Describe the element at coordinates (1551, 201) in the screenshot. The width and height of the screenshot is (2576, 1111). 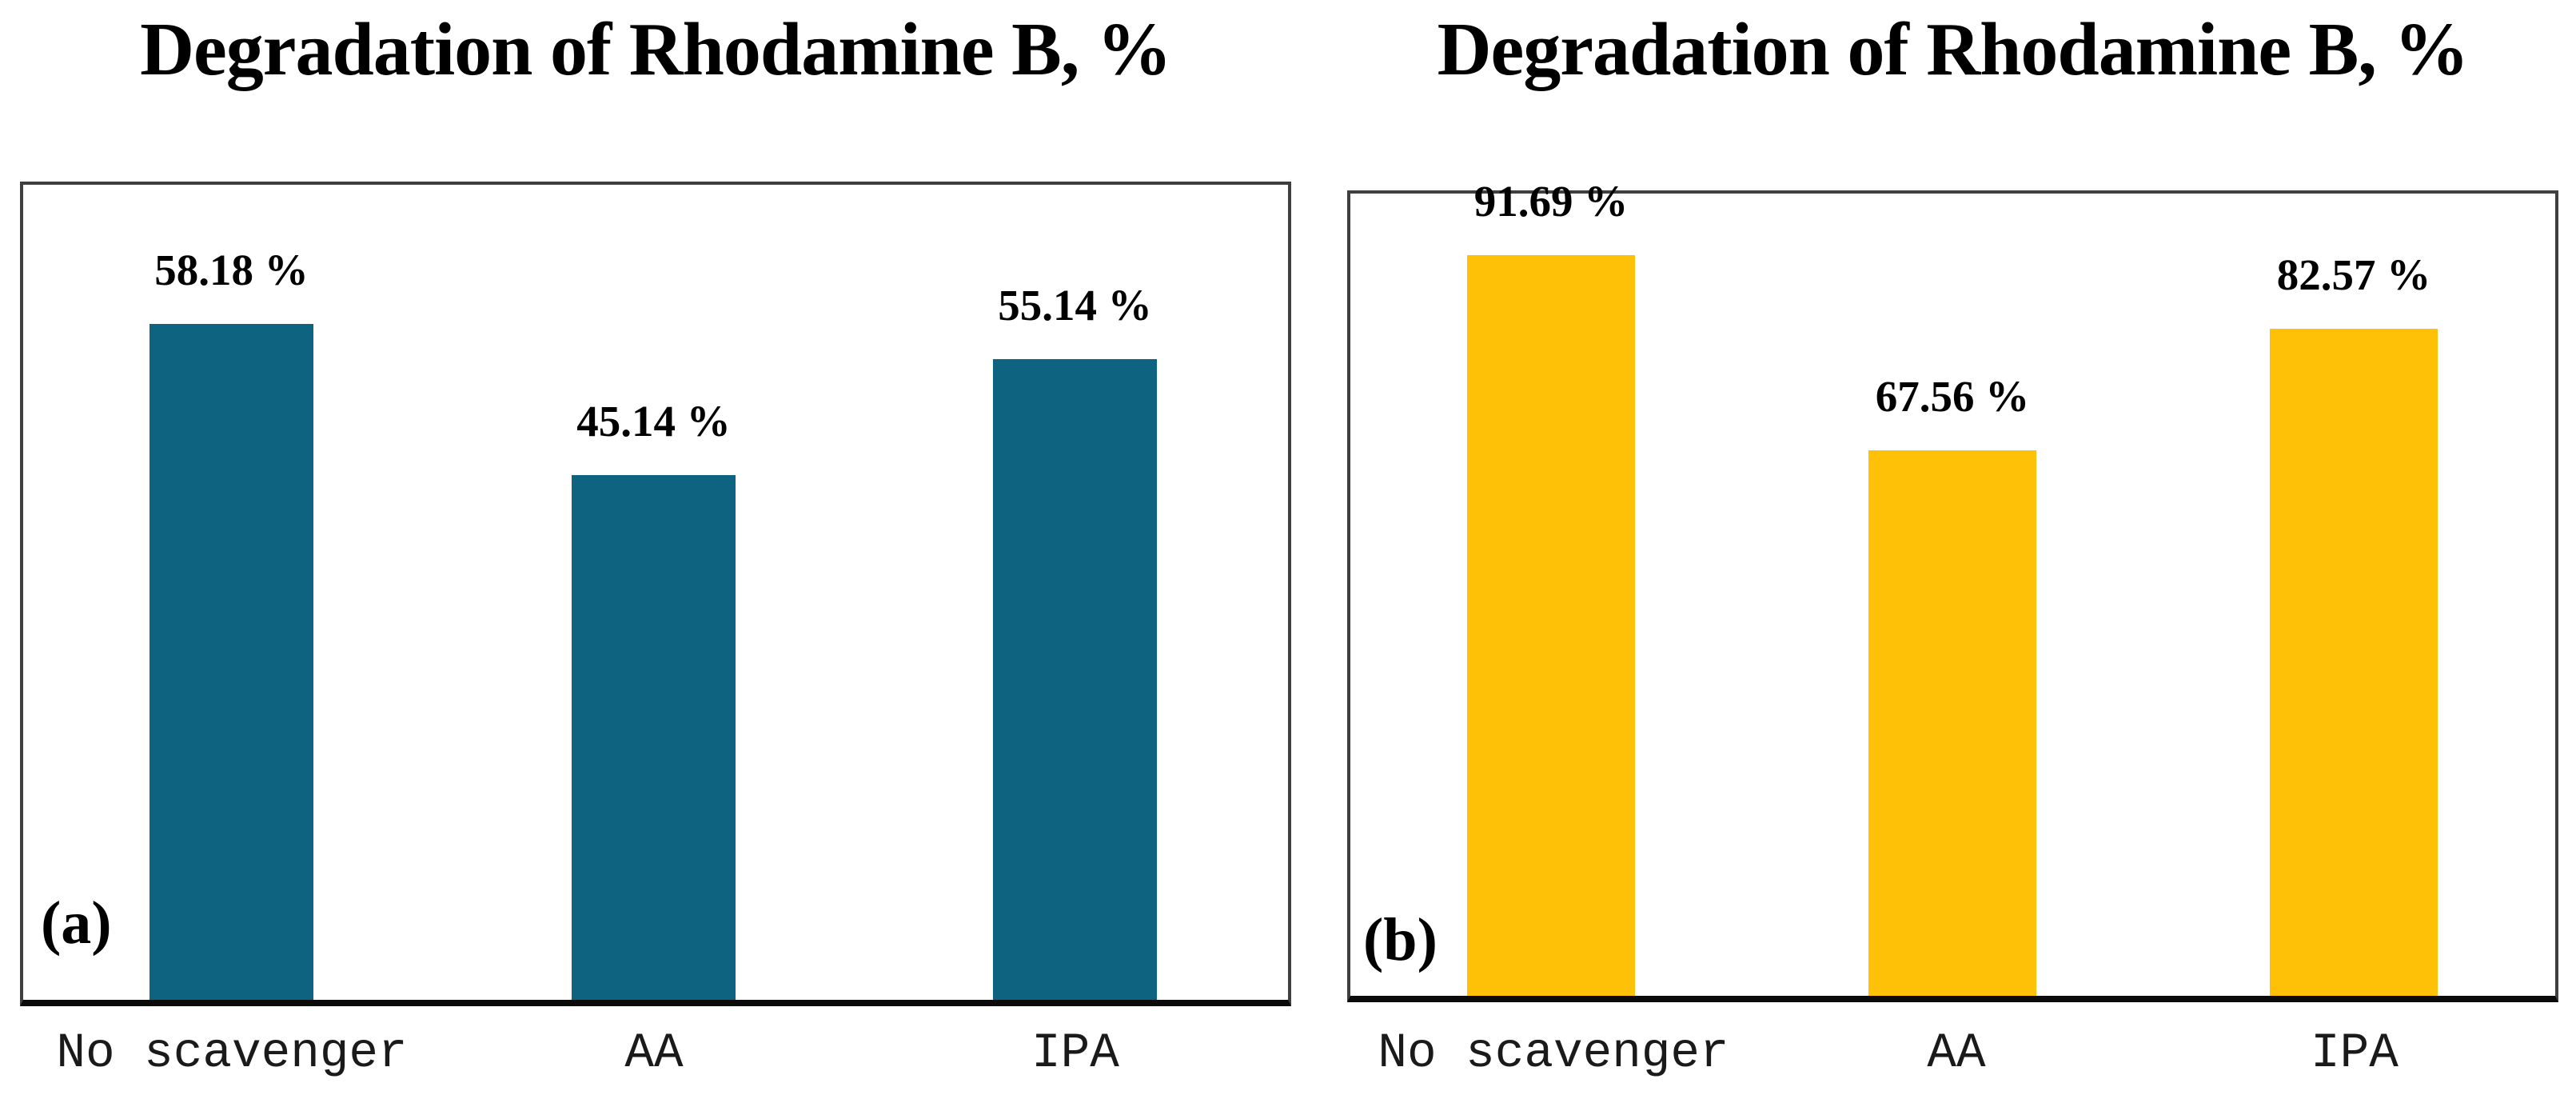
I see `bar-b-no-scavenger-value: 91.69 %` at that location.